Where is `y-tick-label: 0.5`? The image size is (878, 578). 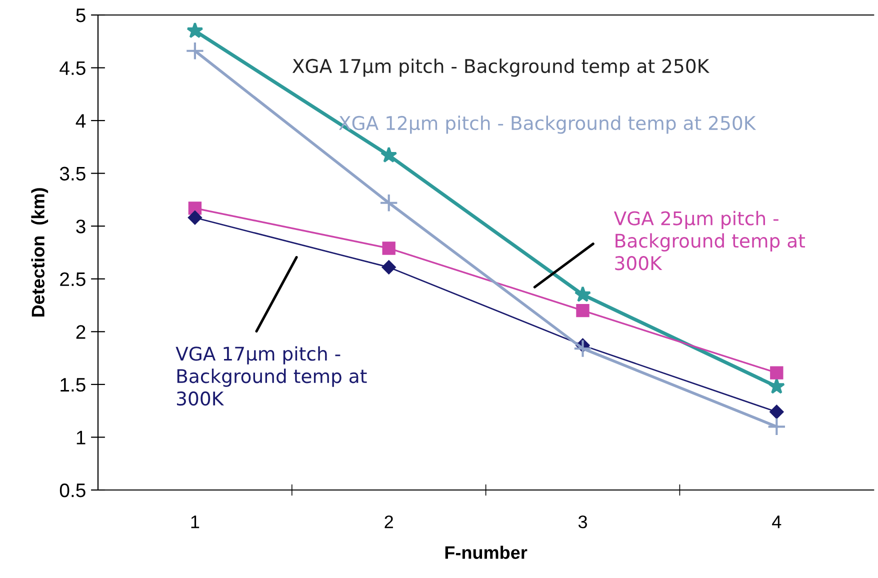
y-tick-label: 0.5 is located at coordinates (73, 490).